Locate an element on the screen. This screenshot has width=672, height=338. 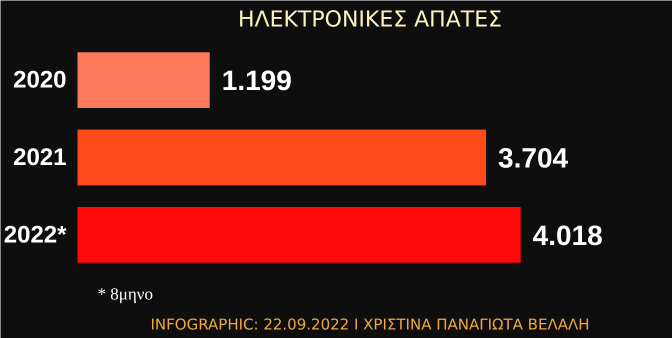
y-tick-label: 2022* is located at coordinates (36, 234).